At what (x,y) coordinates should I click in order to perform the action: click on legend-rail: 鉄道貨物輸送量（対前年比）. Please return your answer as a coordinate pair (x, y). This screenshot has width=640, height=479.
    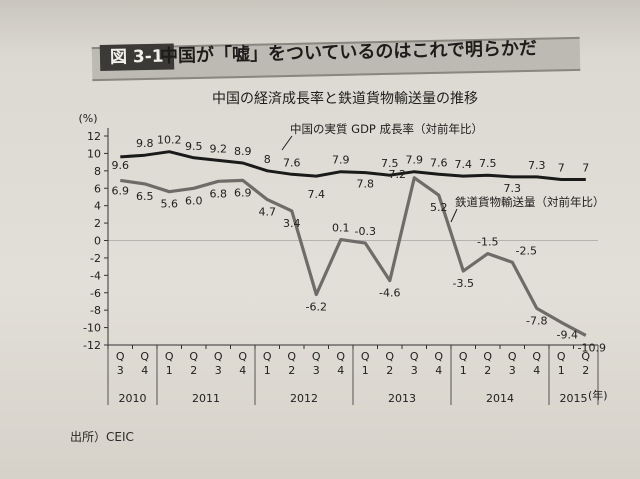
    Looking at the image, I should click on (530, 202).